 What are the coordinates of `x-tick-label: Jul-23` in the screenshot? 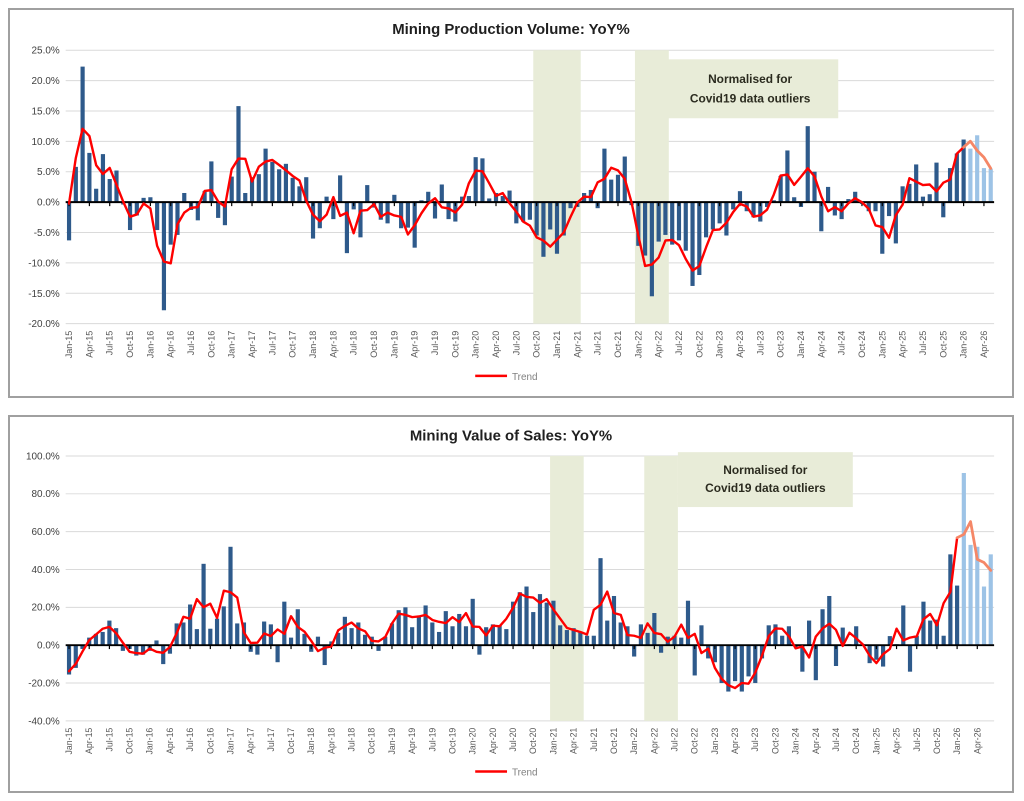 It's located at (755, 740).